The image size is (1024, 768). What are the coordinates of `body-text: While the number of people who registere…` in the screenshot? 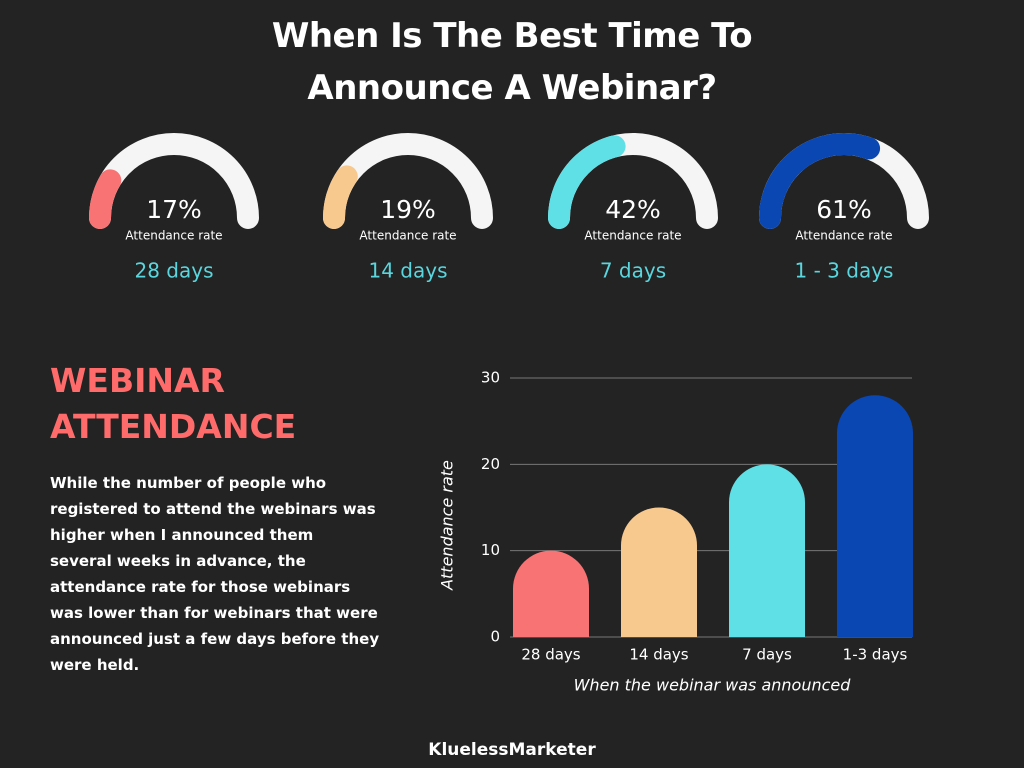 It's located at (215, 574).